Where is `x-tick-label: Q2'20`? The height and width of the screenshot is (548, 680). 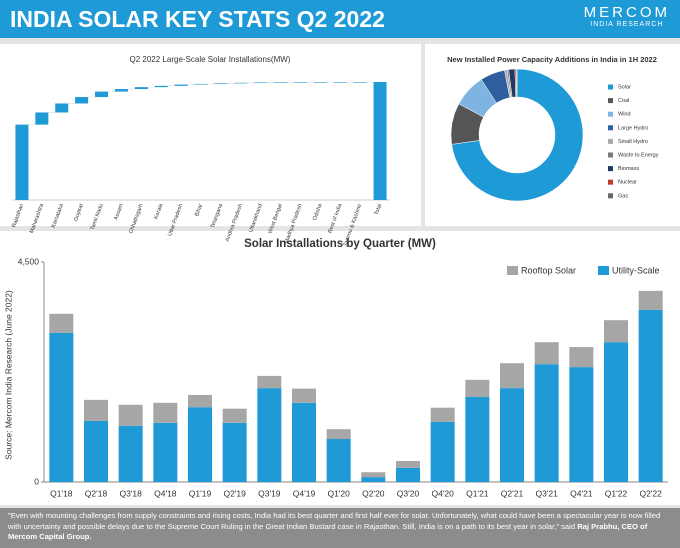 x-tick-label: Q2'20 is located at coordinates (373, 493).